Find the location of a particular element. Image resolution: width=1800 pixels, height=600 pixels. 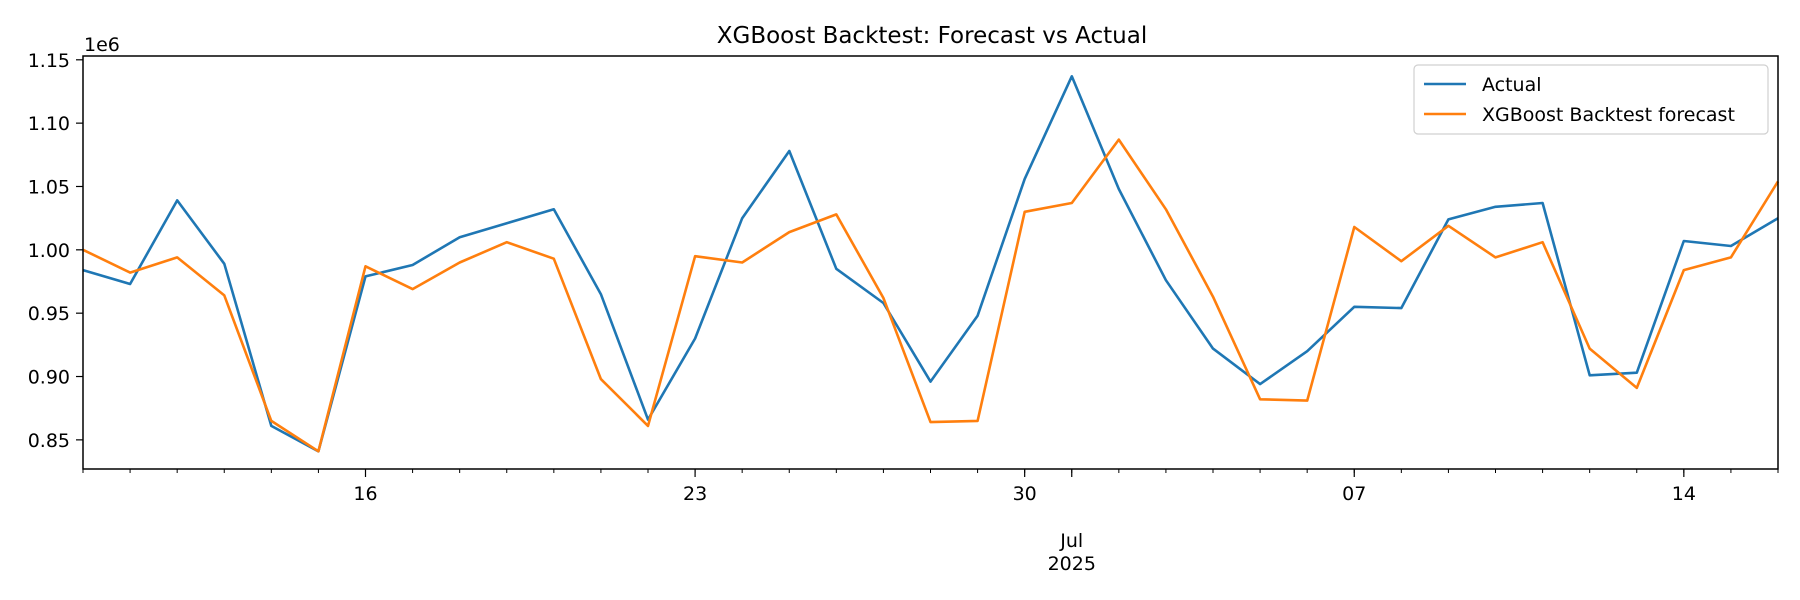

chart-title: XGBoost Backtest: Forecast vs Actual is located at coordinates (932, 36).